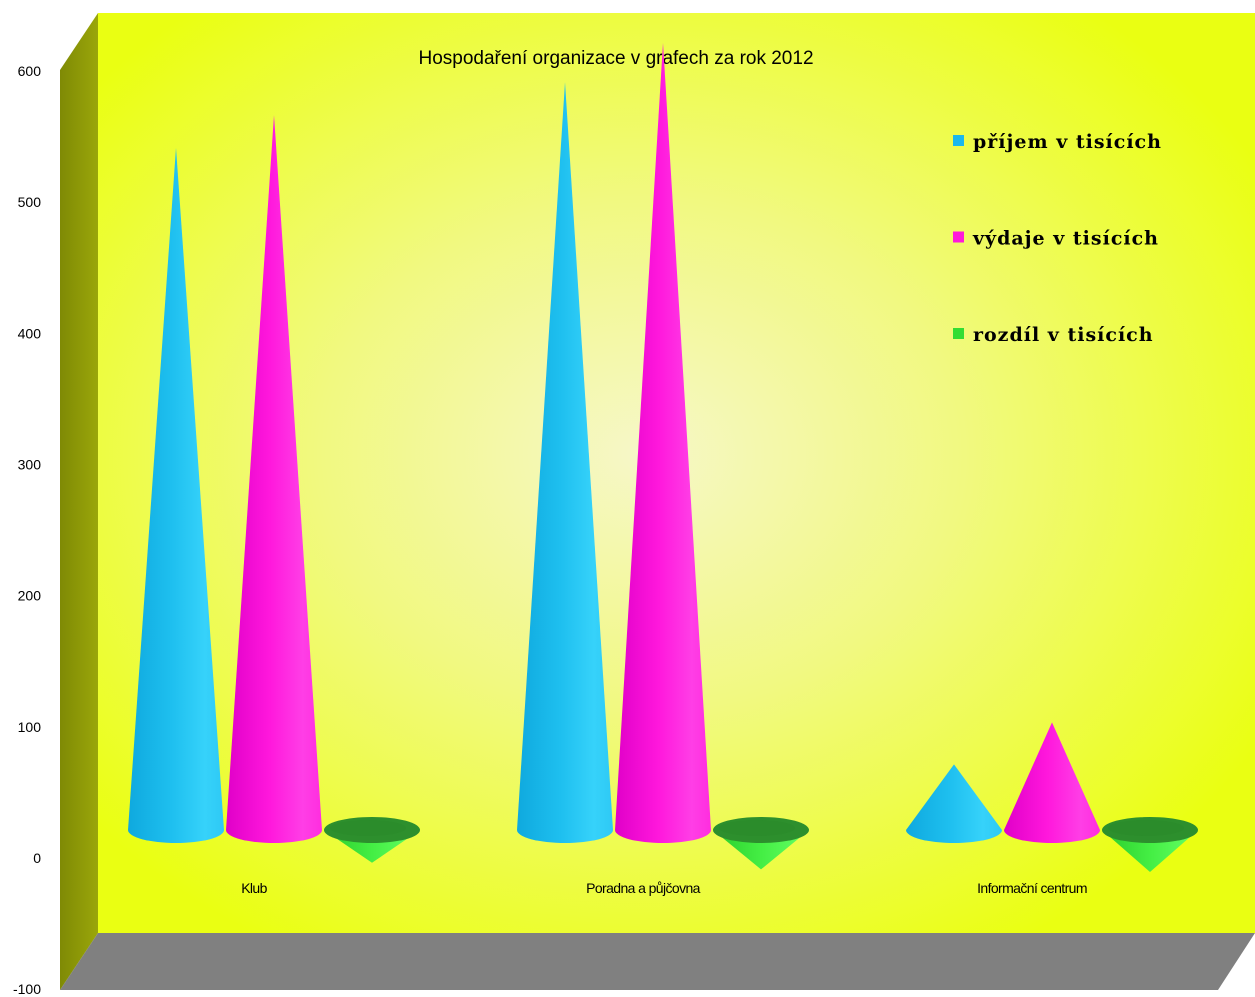 The height and width of the screenshot is (997, 1255). What do you see at coordinates (30, 465) in the screenshot?
I see `y-tick-label: 300` at bounding box center [30, 465].